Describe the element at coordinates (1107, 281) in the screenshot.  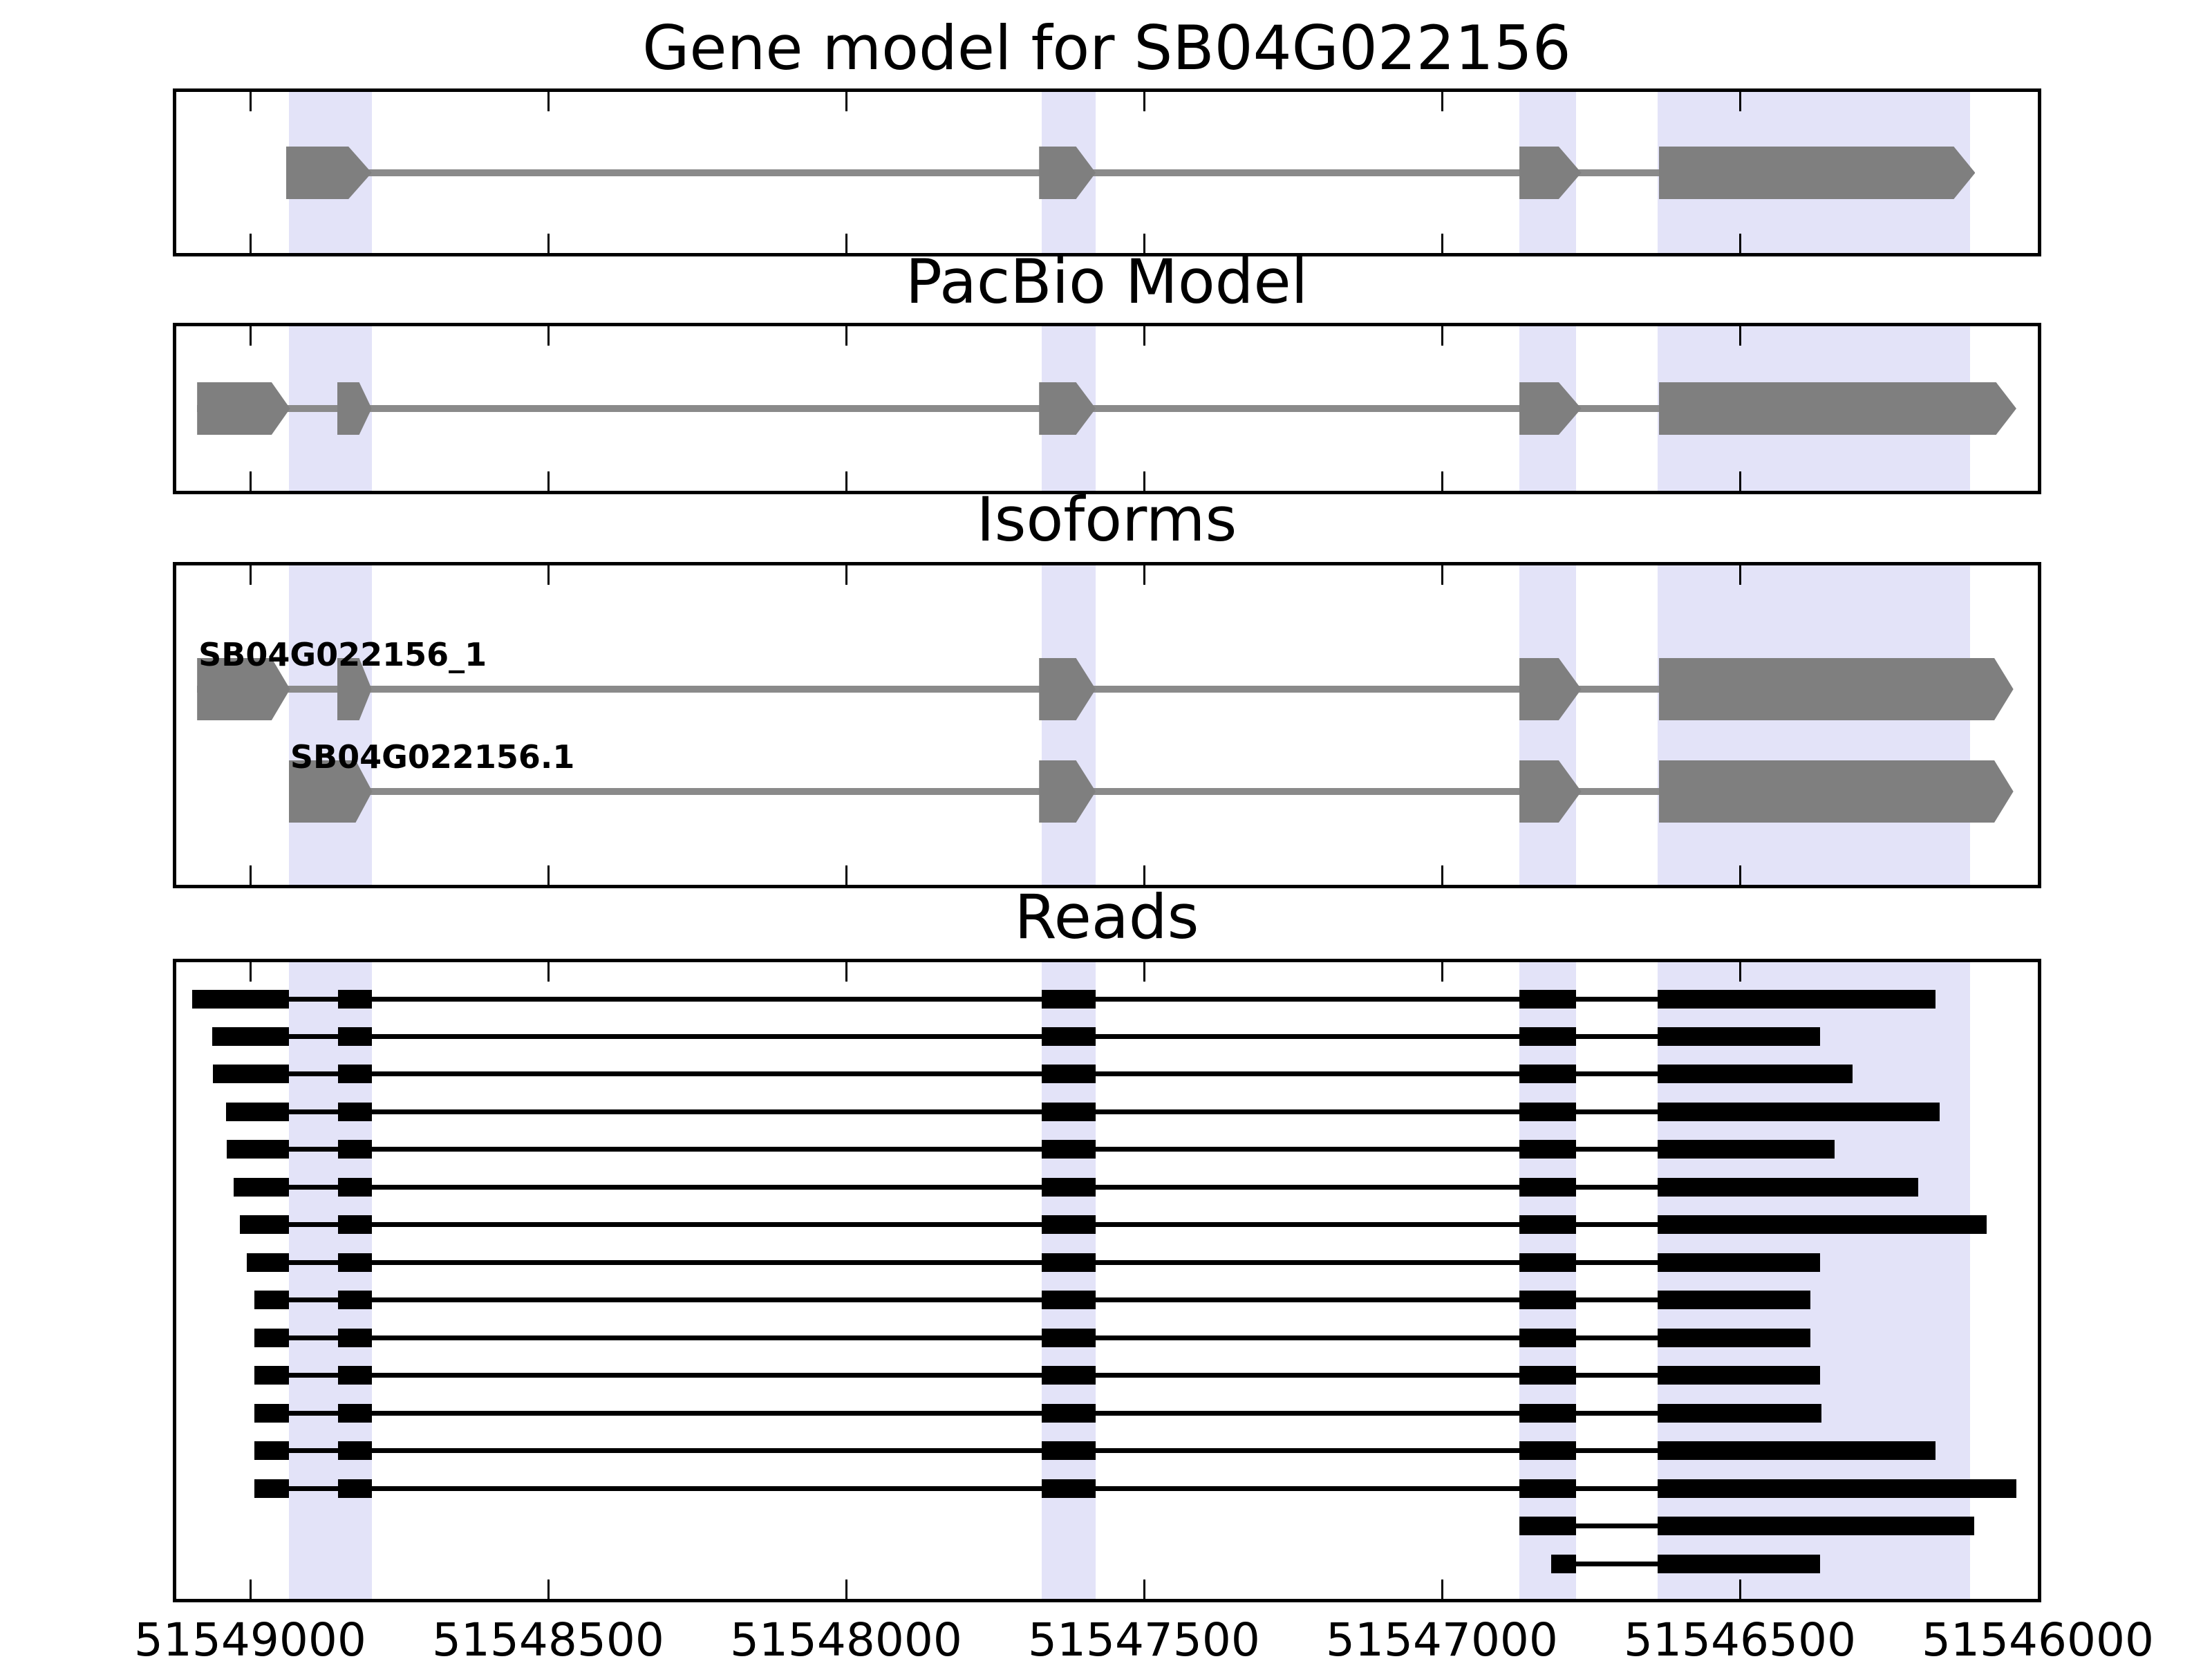
I see `panel-title-pacbio: PacBio Model` at that location.